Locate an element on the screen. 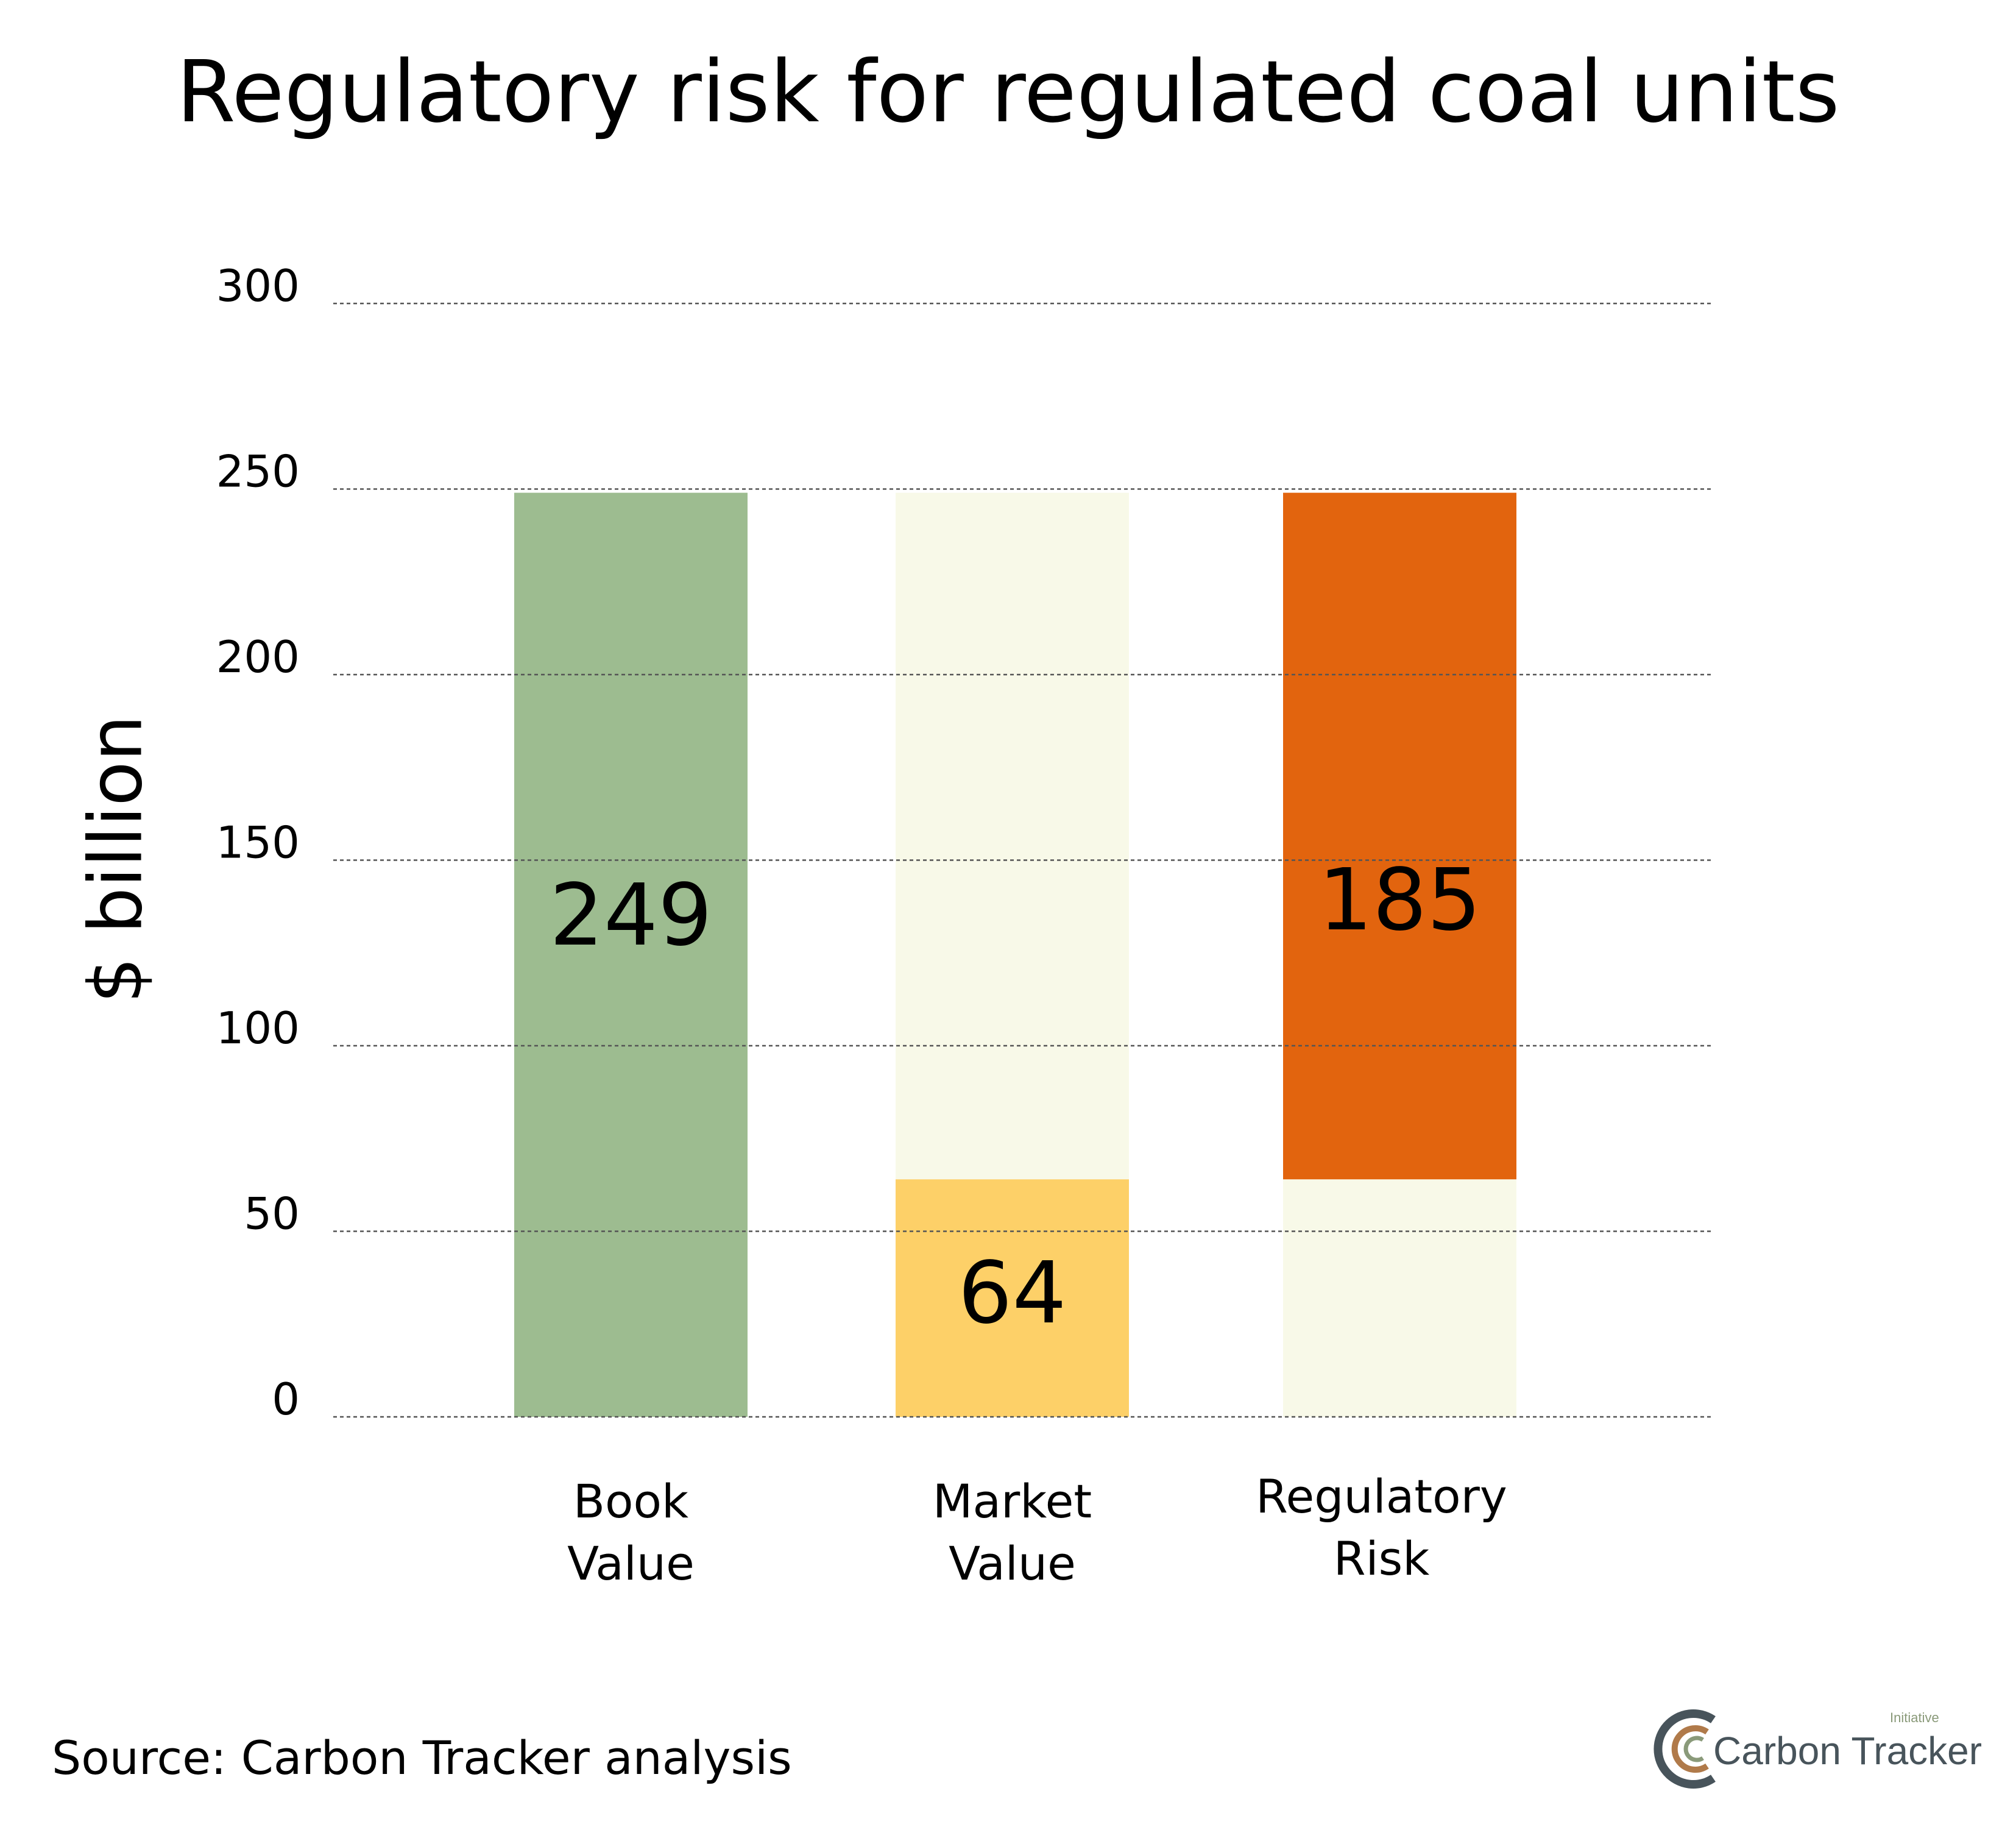 This screenshot has width=2016, height=1841. logo-c-rings-icon is located at coordinates (1684, 1749).